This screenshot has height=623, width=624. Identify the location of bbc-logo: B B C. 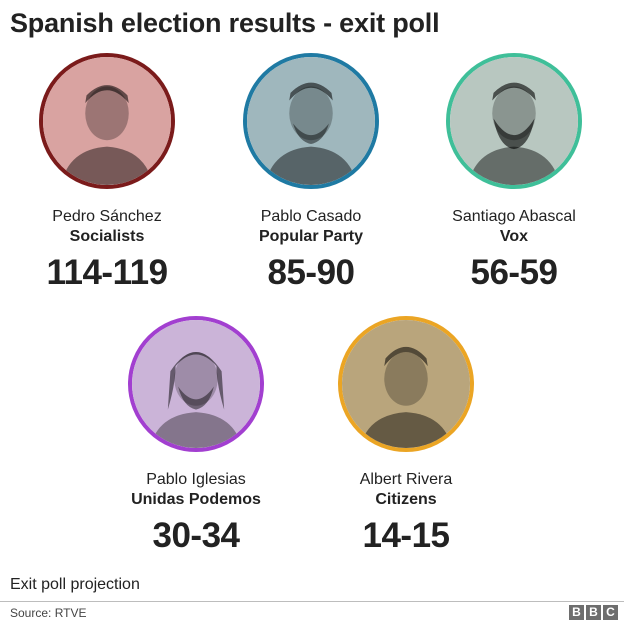
(593, 612).